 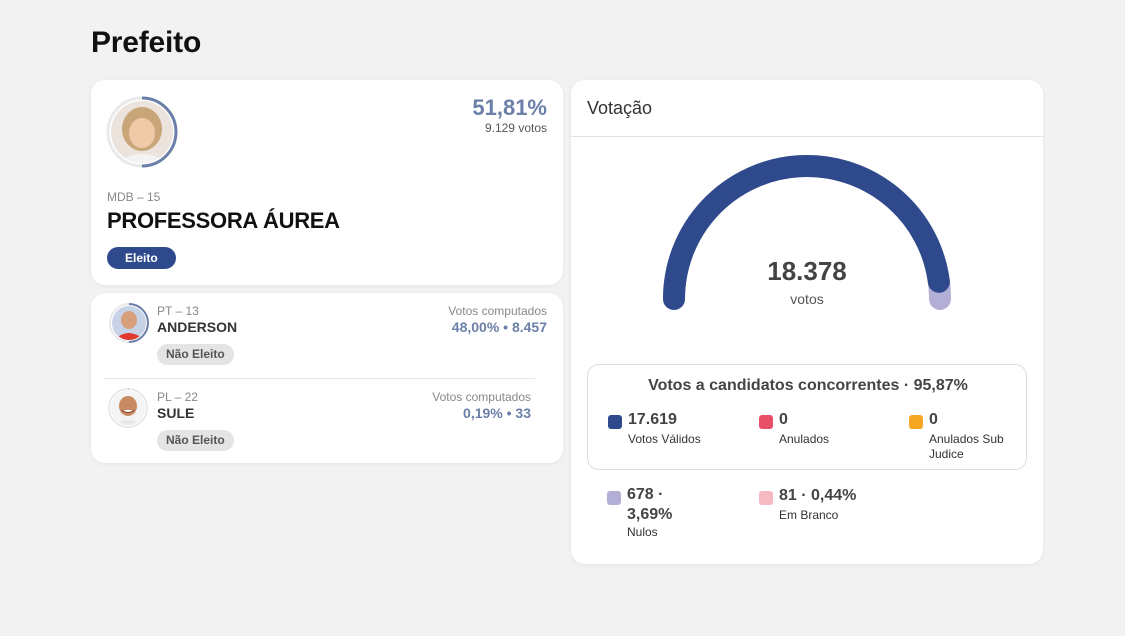 What do you see at coordinates (176, 413) in the screenshot?
I see `candidate-name: SULE` at bounding box center [176, 413].